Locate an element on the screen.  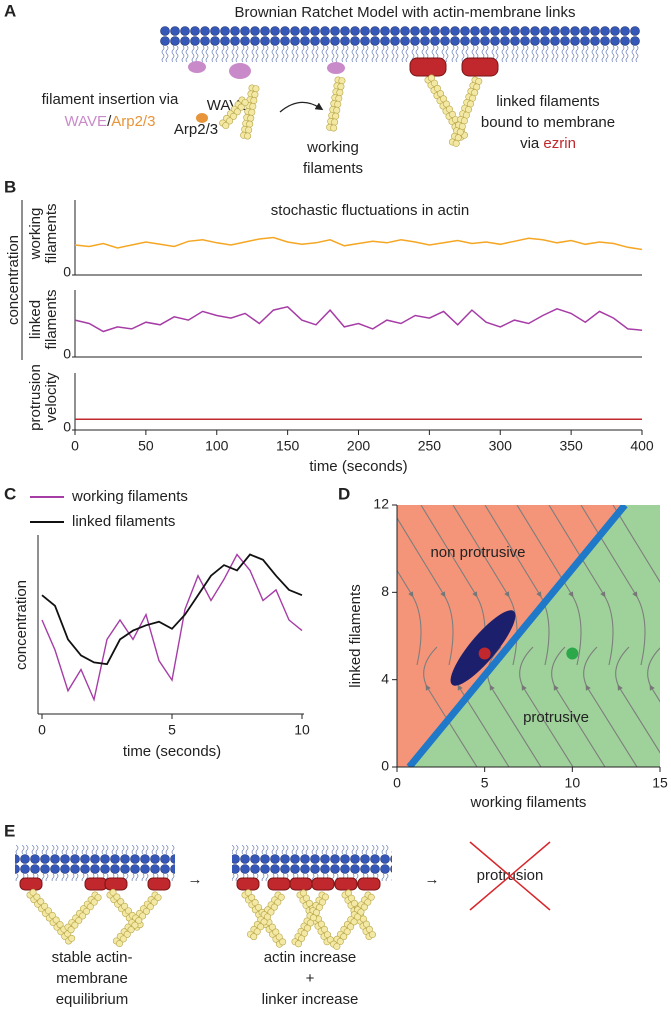
y-tick-label: 12 is located at coordinates (381, 504).